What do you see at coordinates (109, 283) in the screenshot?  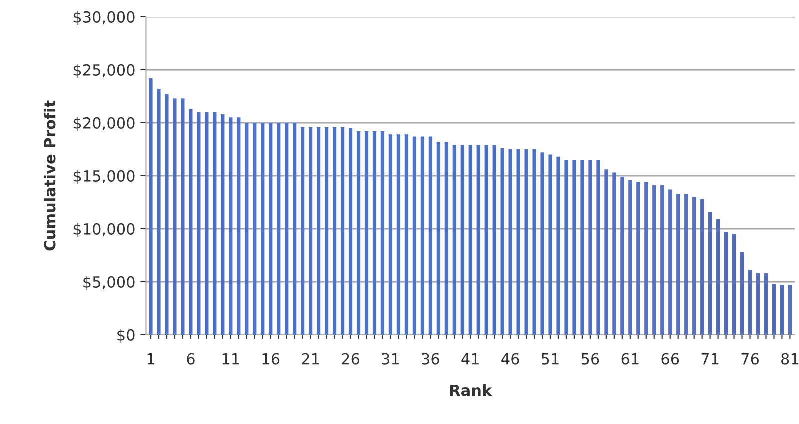 I see `y-tick-label: $5,000` at bounding box center [109, 283].